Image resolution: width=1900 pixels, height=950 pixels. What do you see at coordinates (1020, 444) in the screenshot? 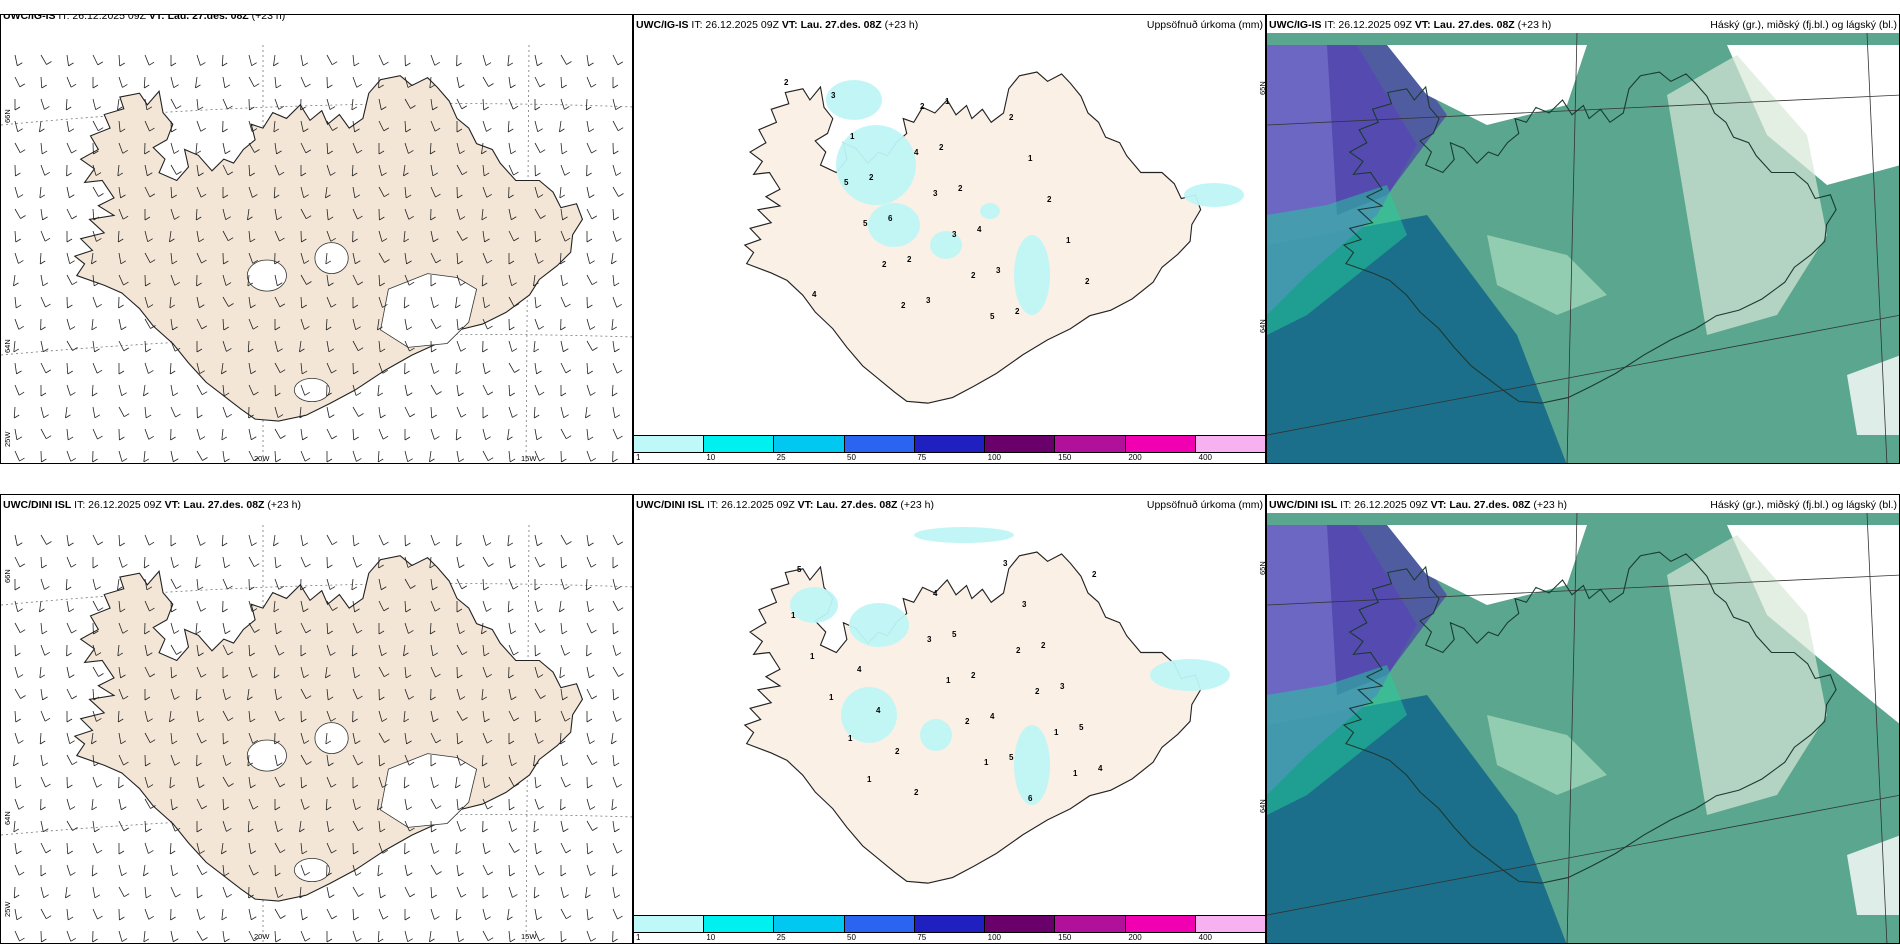
I see `colorbar-swatch` at bounding box center [1020, 444].